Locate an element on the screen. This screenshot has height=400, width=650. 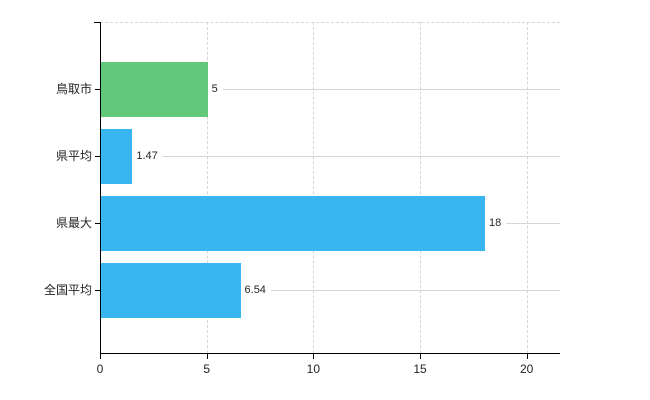
category-axis-top-tick is located at coordinates (97, 22).